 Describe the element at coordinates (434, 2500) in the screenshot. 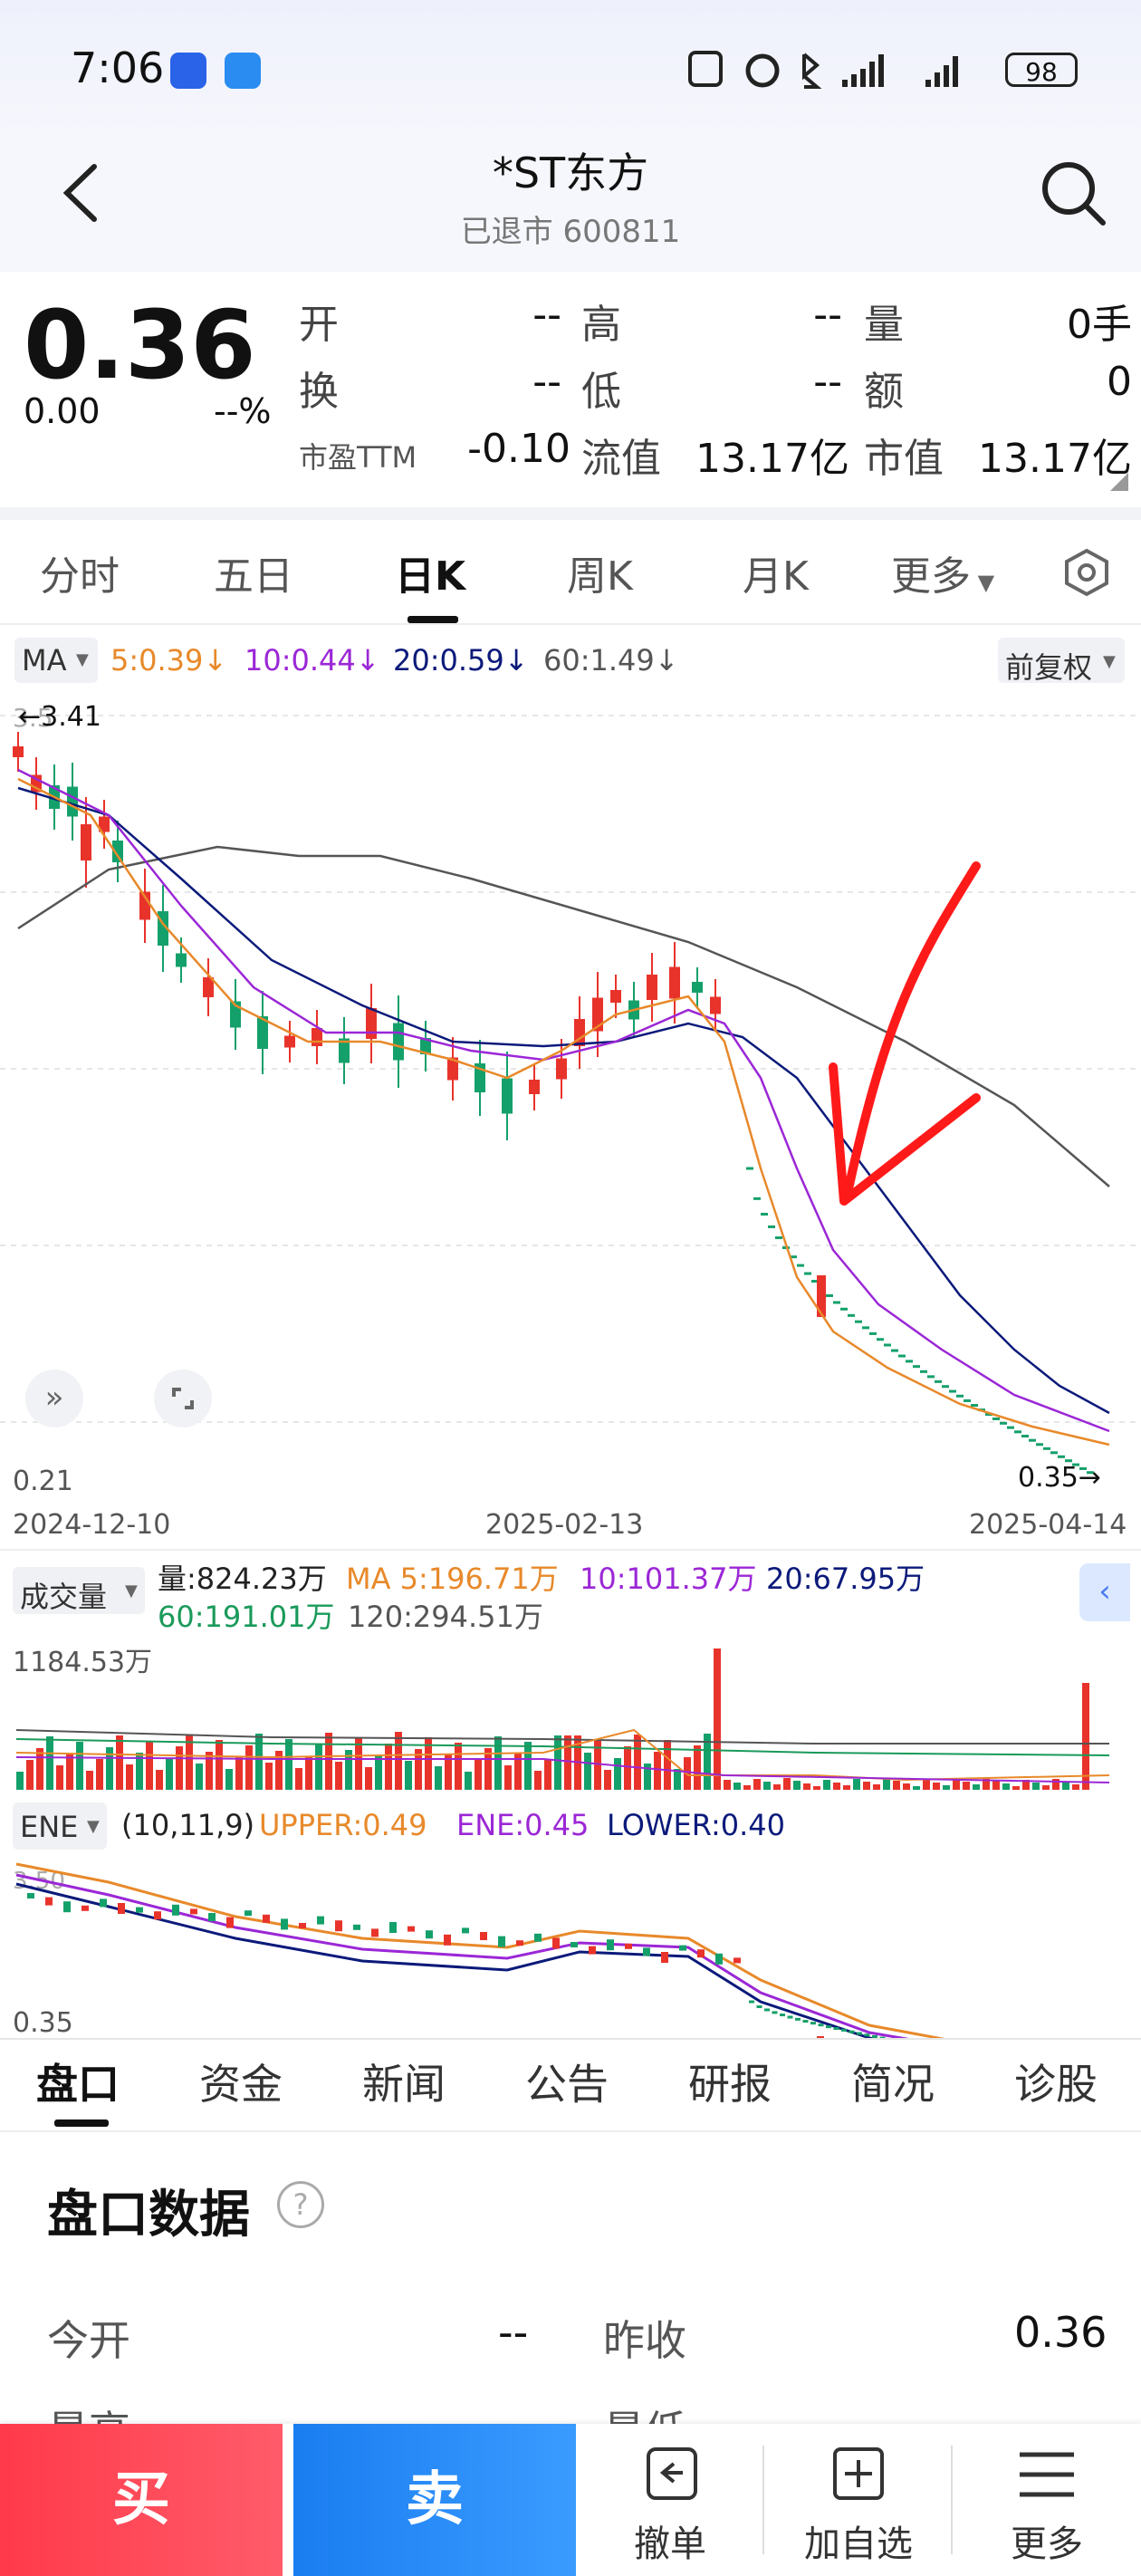

I see `sell-button: 卖` at that location.